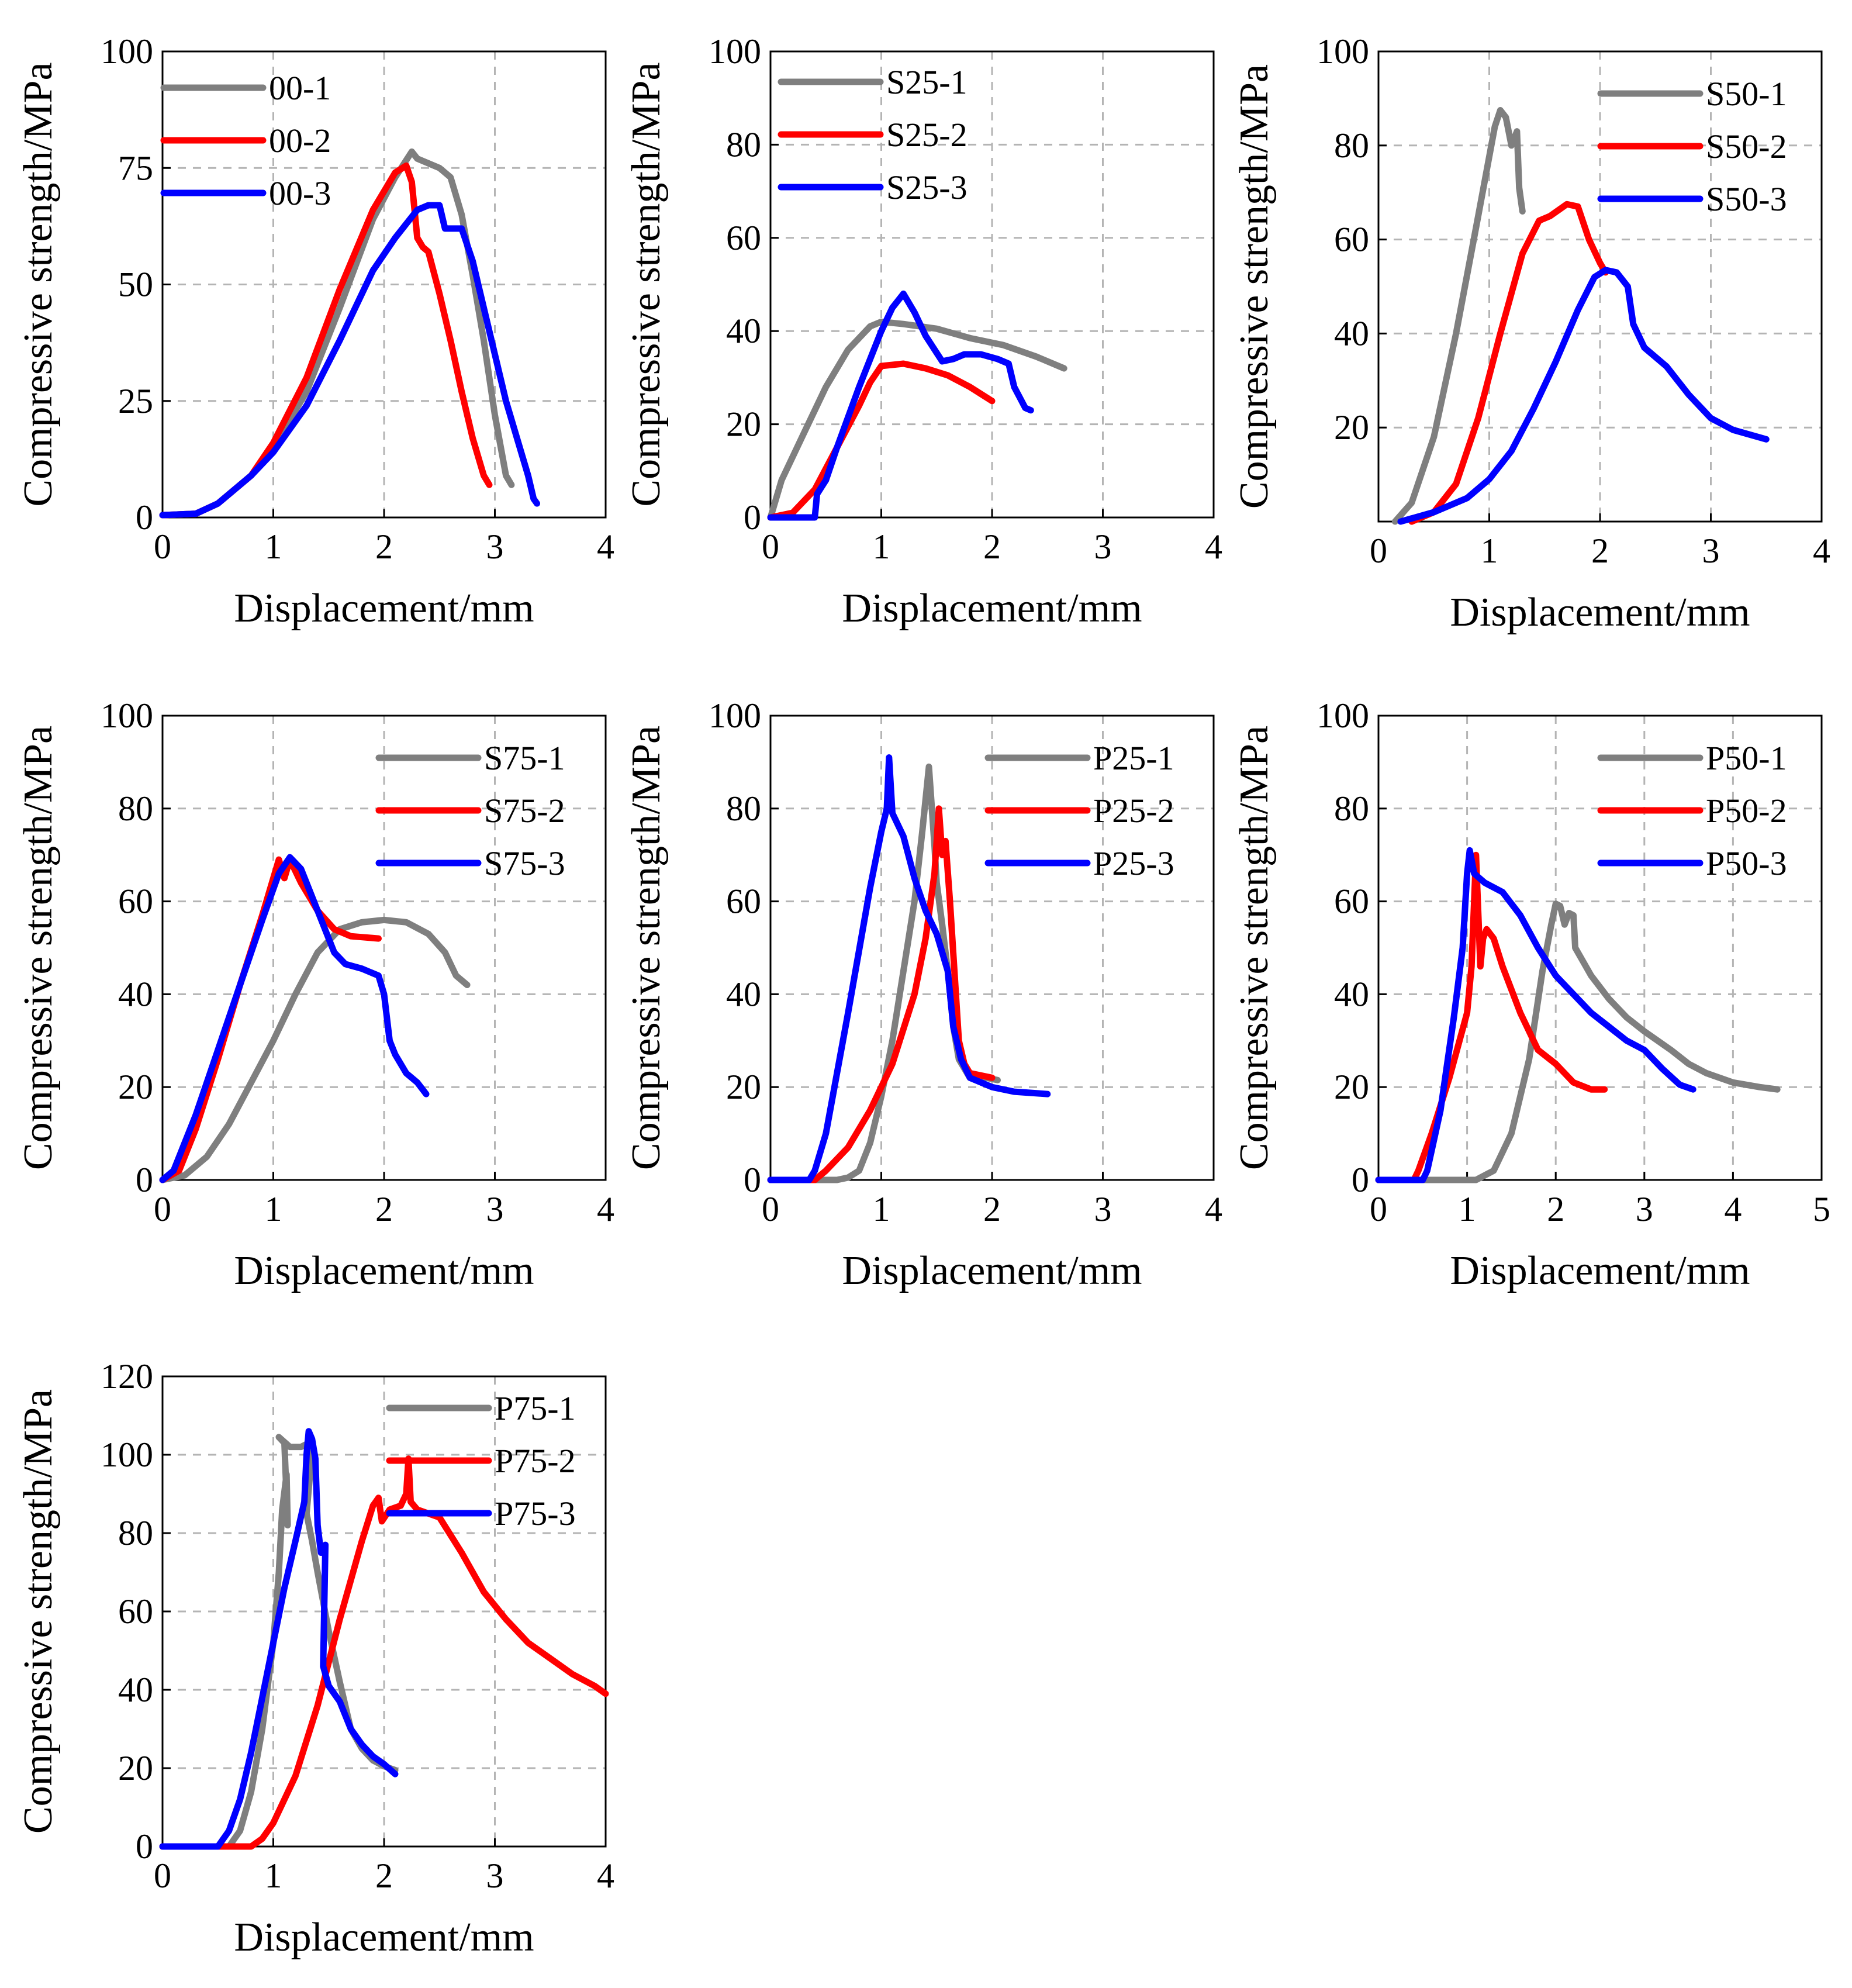 This screenshot has height=1988, width=1852. I want to click on legend-label: S25-3, so click(927, 187).